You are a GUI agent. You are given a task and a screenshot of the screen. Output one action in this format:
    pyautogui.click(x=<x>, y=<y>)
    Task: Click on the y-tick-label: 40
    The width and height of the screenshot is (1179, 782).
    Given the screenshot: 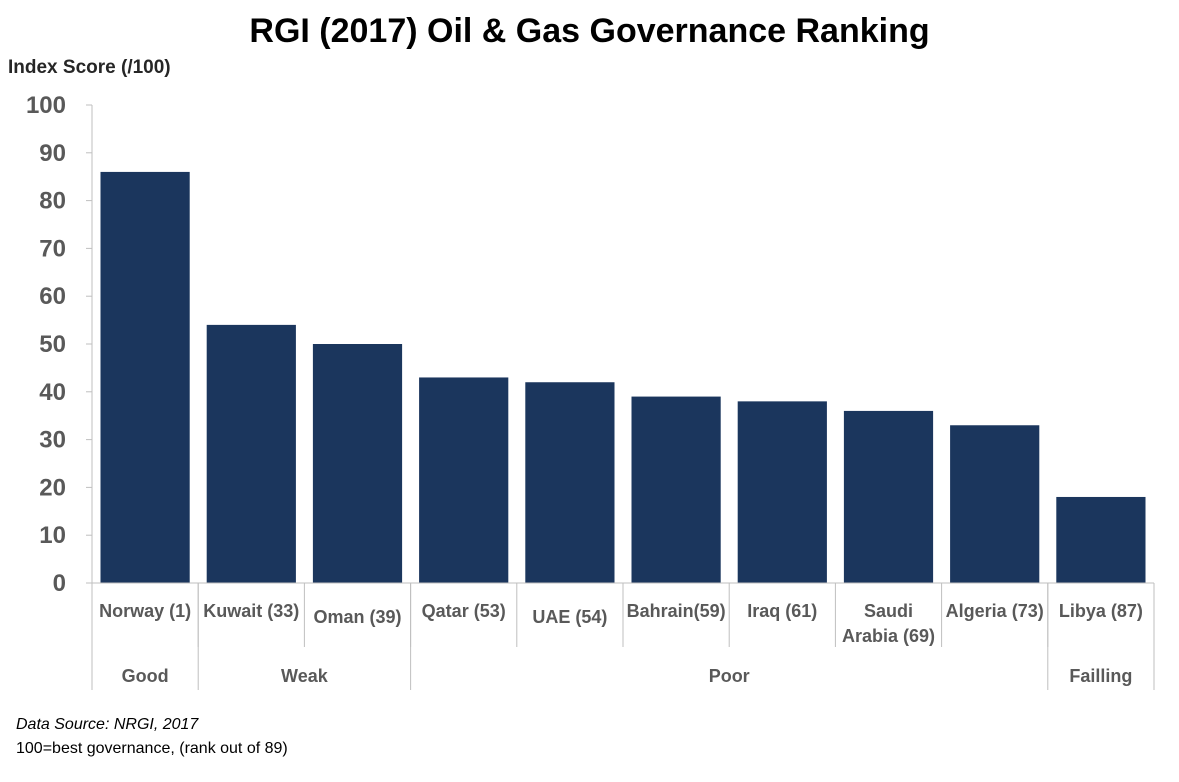 What is the action you would take?
    pyautogui.click(x=52, y=392)
    